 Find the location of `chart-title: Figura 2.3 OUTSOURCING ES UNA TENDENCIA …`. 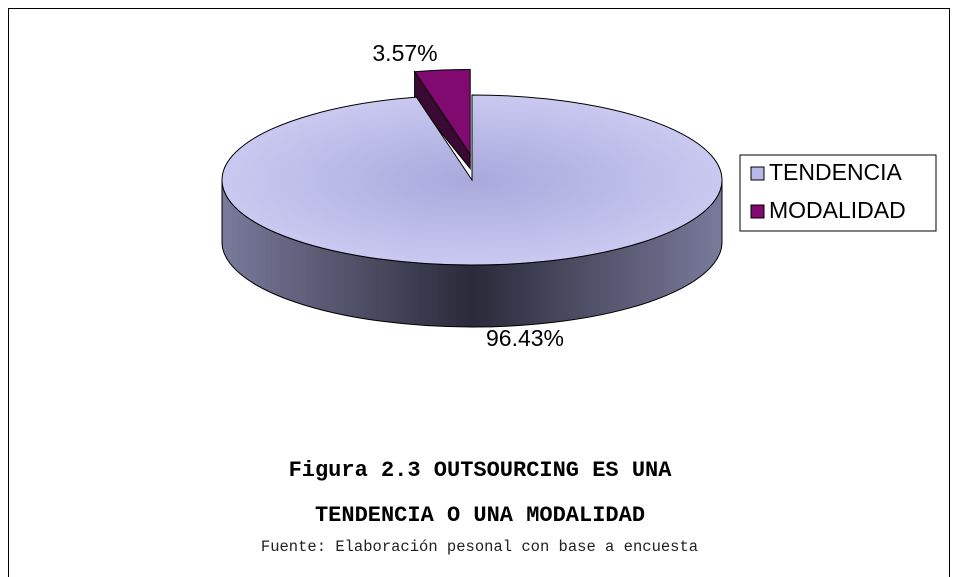

chart-title: Figura 2.3 OUTSOURCING ES UNA TENDENCIA … is located at coordinates (480, 493).